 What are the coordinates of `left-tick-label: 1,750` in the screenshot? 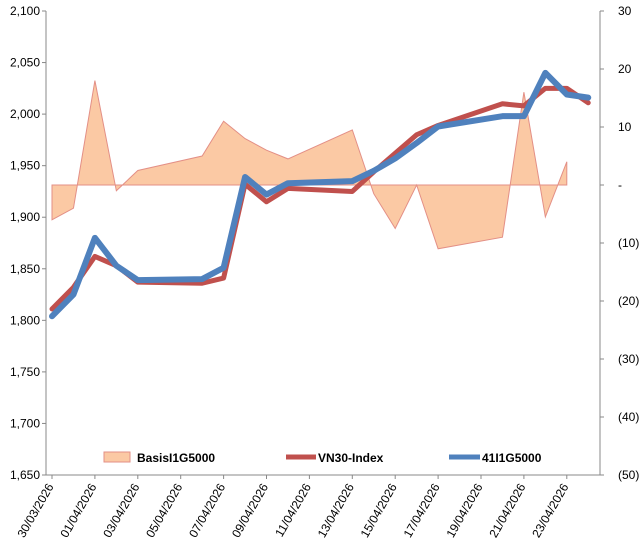 It's located at (25, 372).